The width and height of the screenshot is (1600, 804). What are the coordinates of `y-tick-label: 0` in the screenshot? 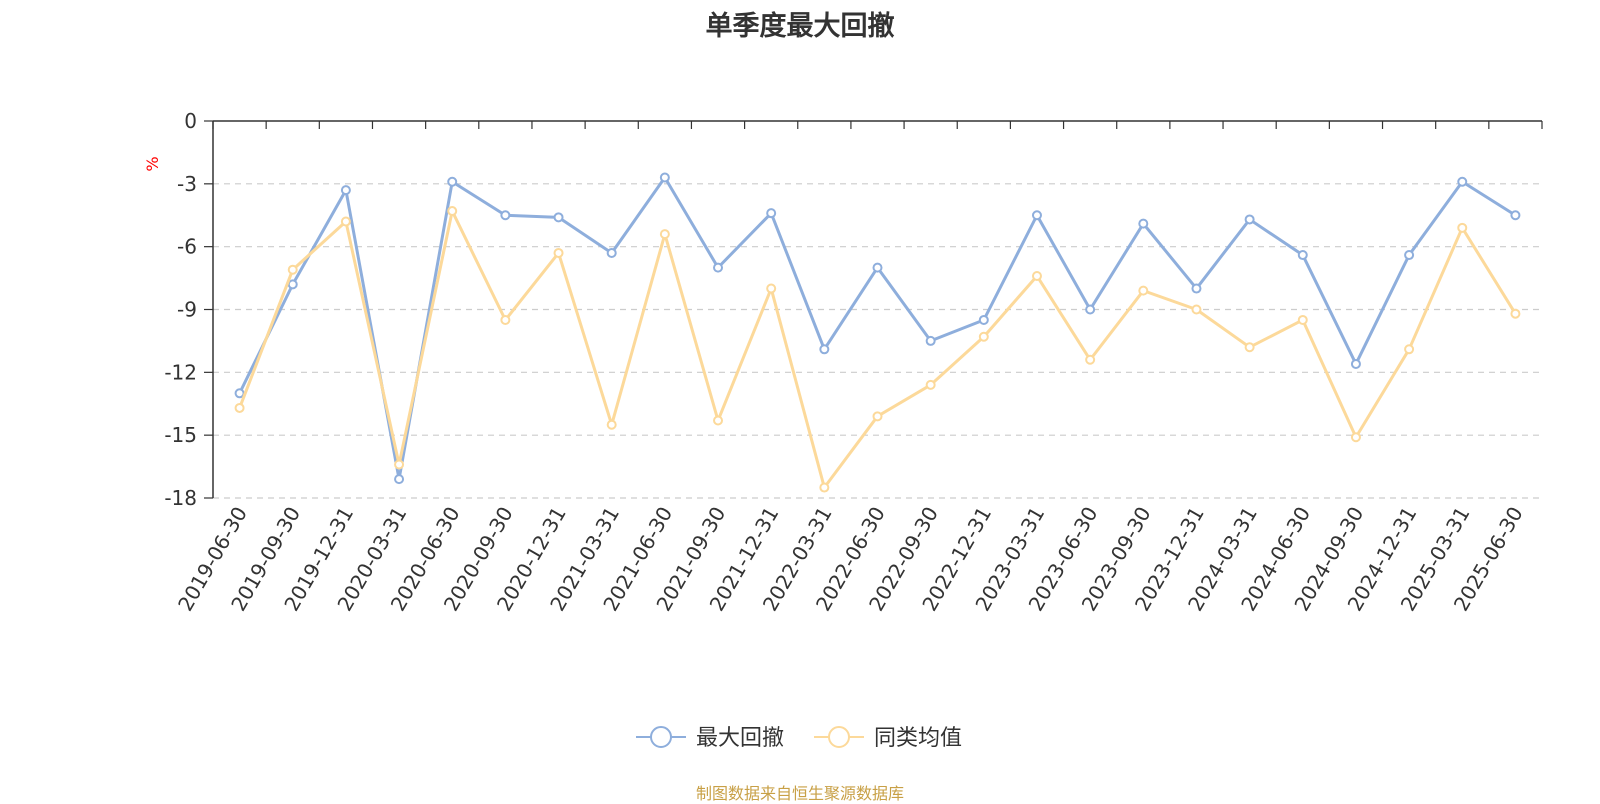 It's located at (190, 121).